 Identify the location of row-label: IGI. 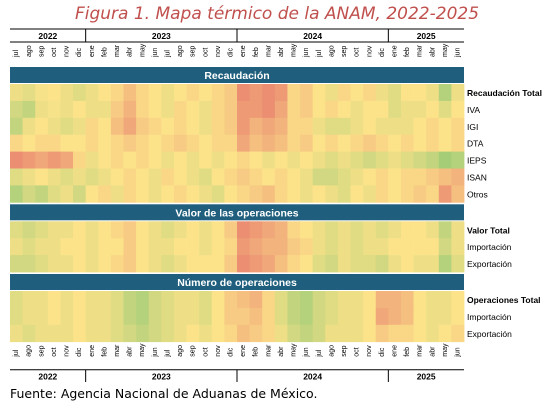
(472, 127).